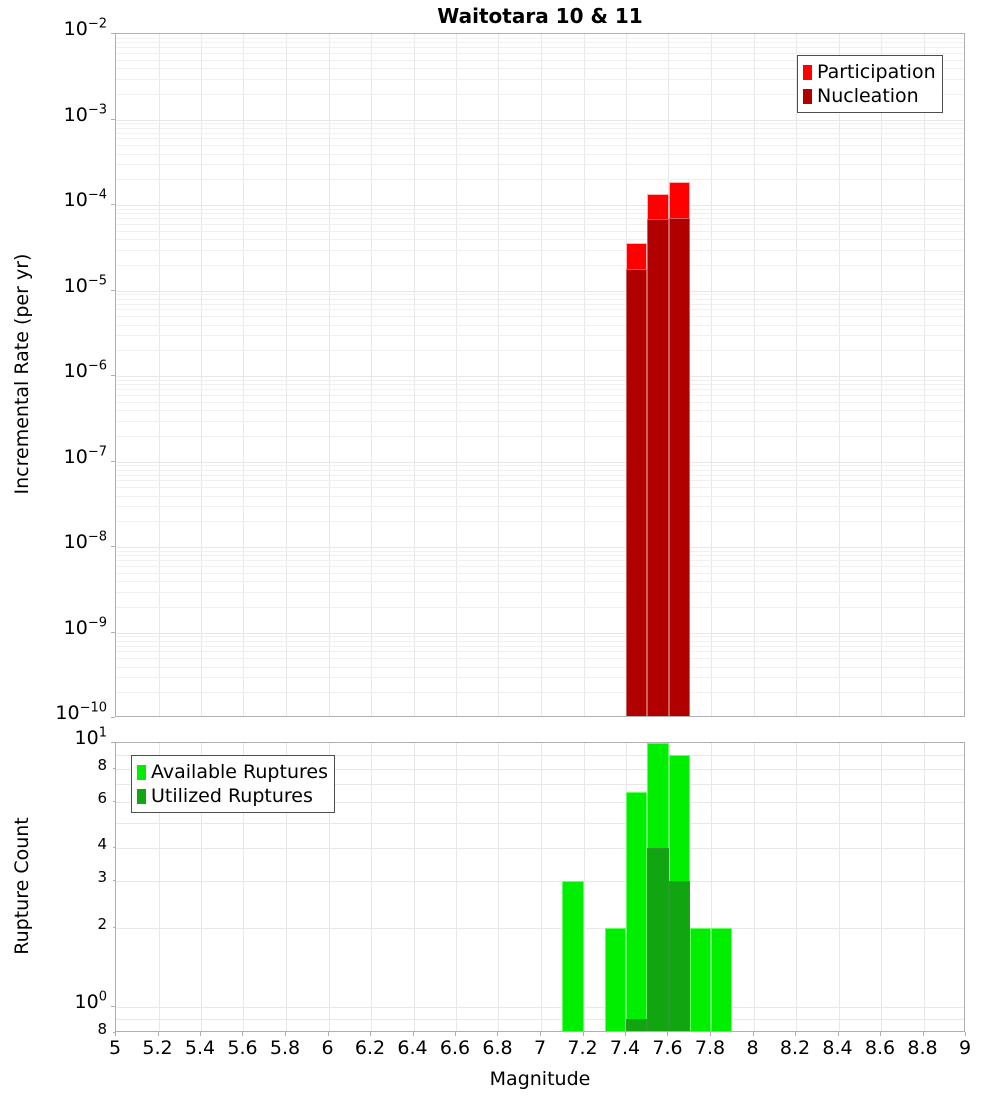  I want to click on legend-item-utilized-ruptures: Utilized Ruptures, so click(232, 796).